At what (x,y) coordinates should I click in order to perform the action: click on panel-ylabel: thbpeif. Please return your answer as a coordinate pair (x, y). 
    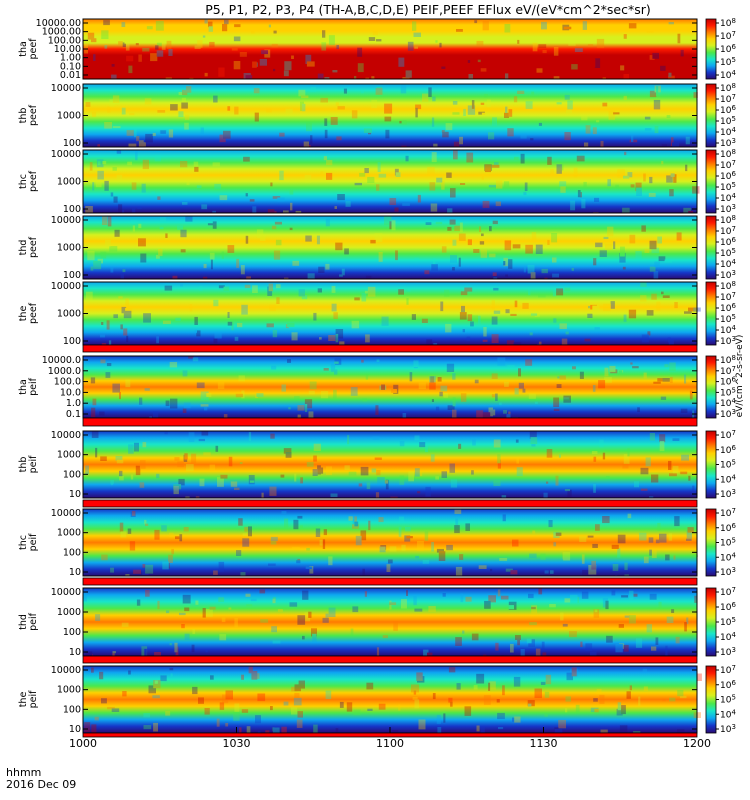
    Looking at the image, I should click on (28, 464).